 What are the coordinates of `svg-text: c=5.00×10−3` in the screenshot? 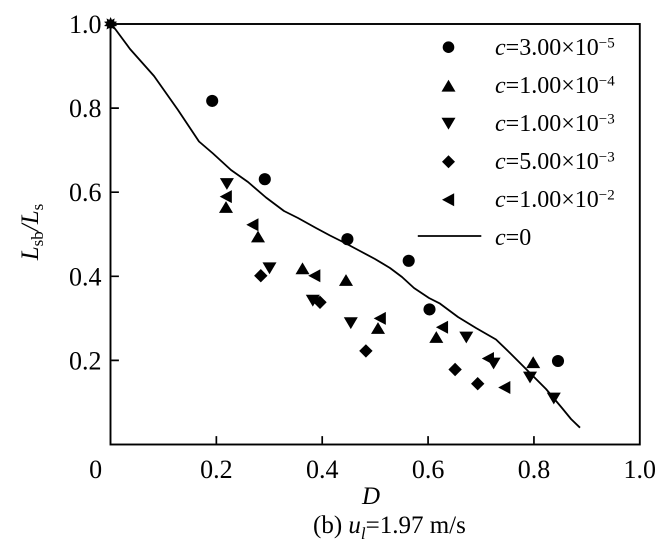 It's located at (555, 162).